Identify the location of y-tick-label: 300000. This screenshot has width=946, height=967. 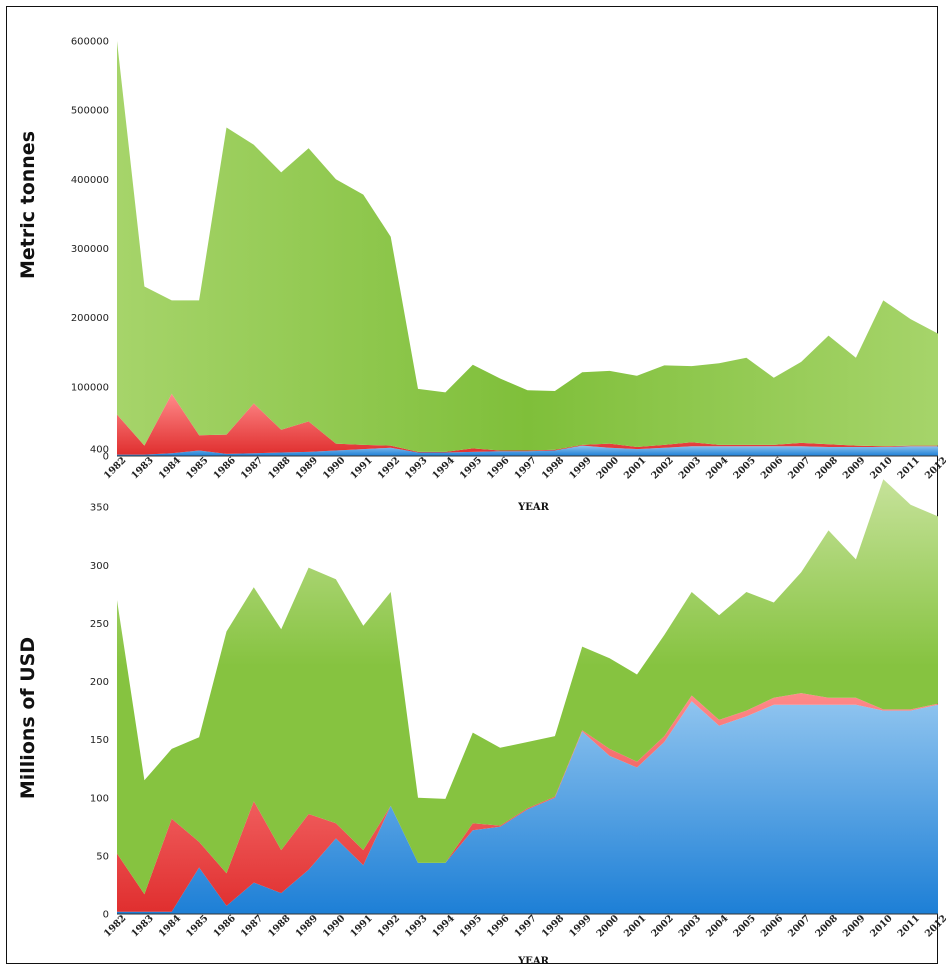
(90, 249).